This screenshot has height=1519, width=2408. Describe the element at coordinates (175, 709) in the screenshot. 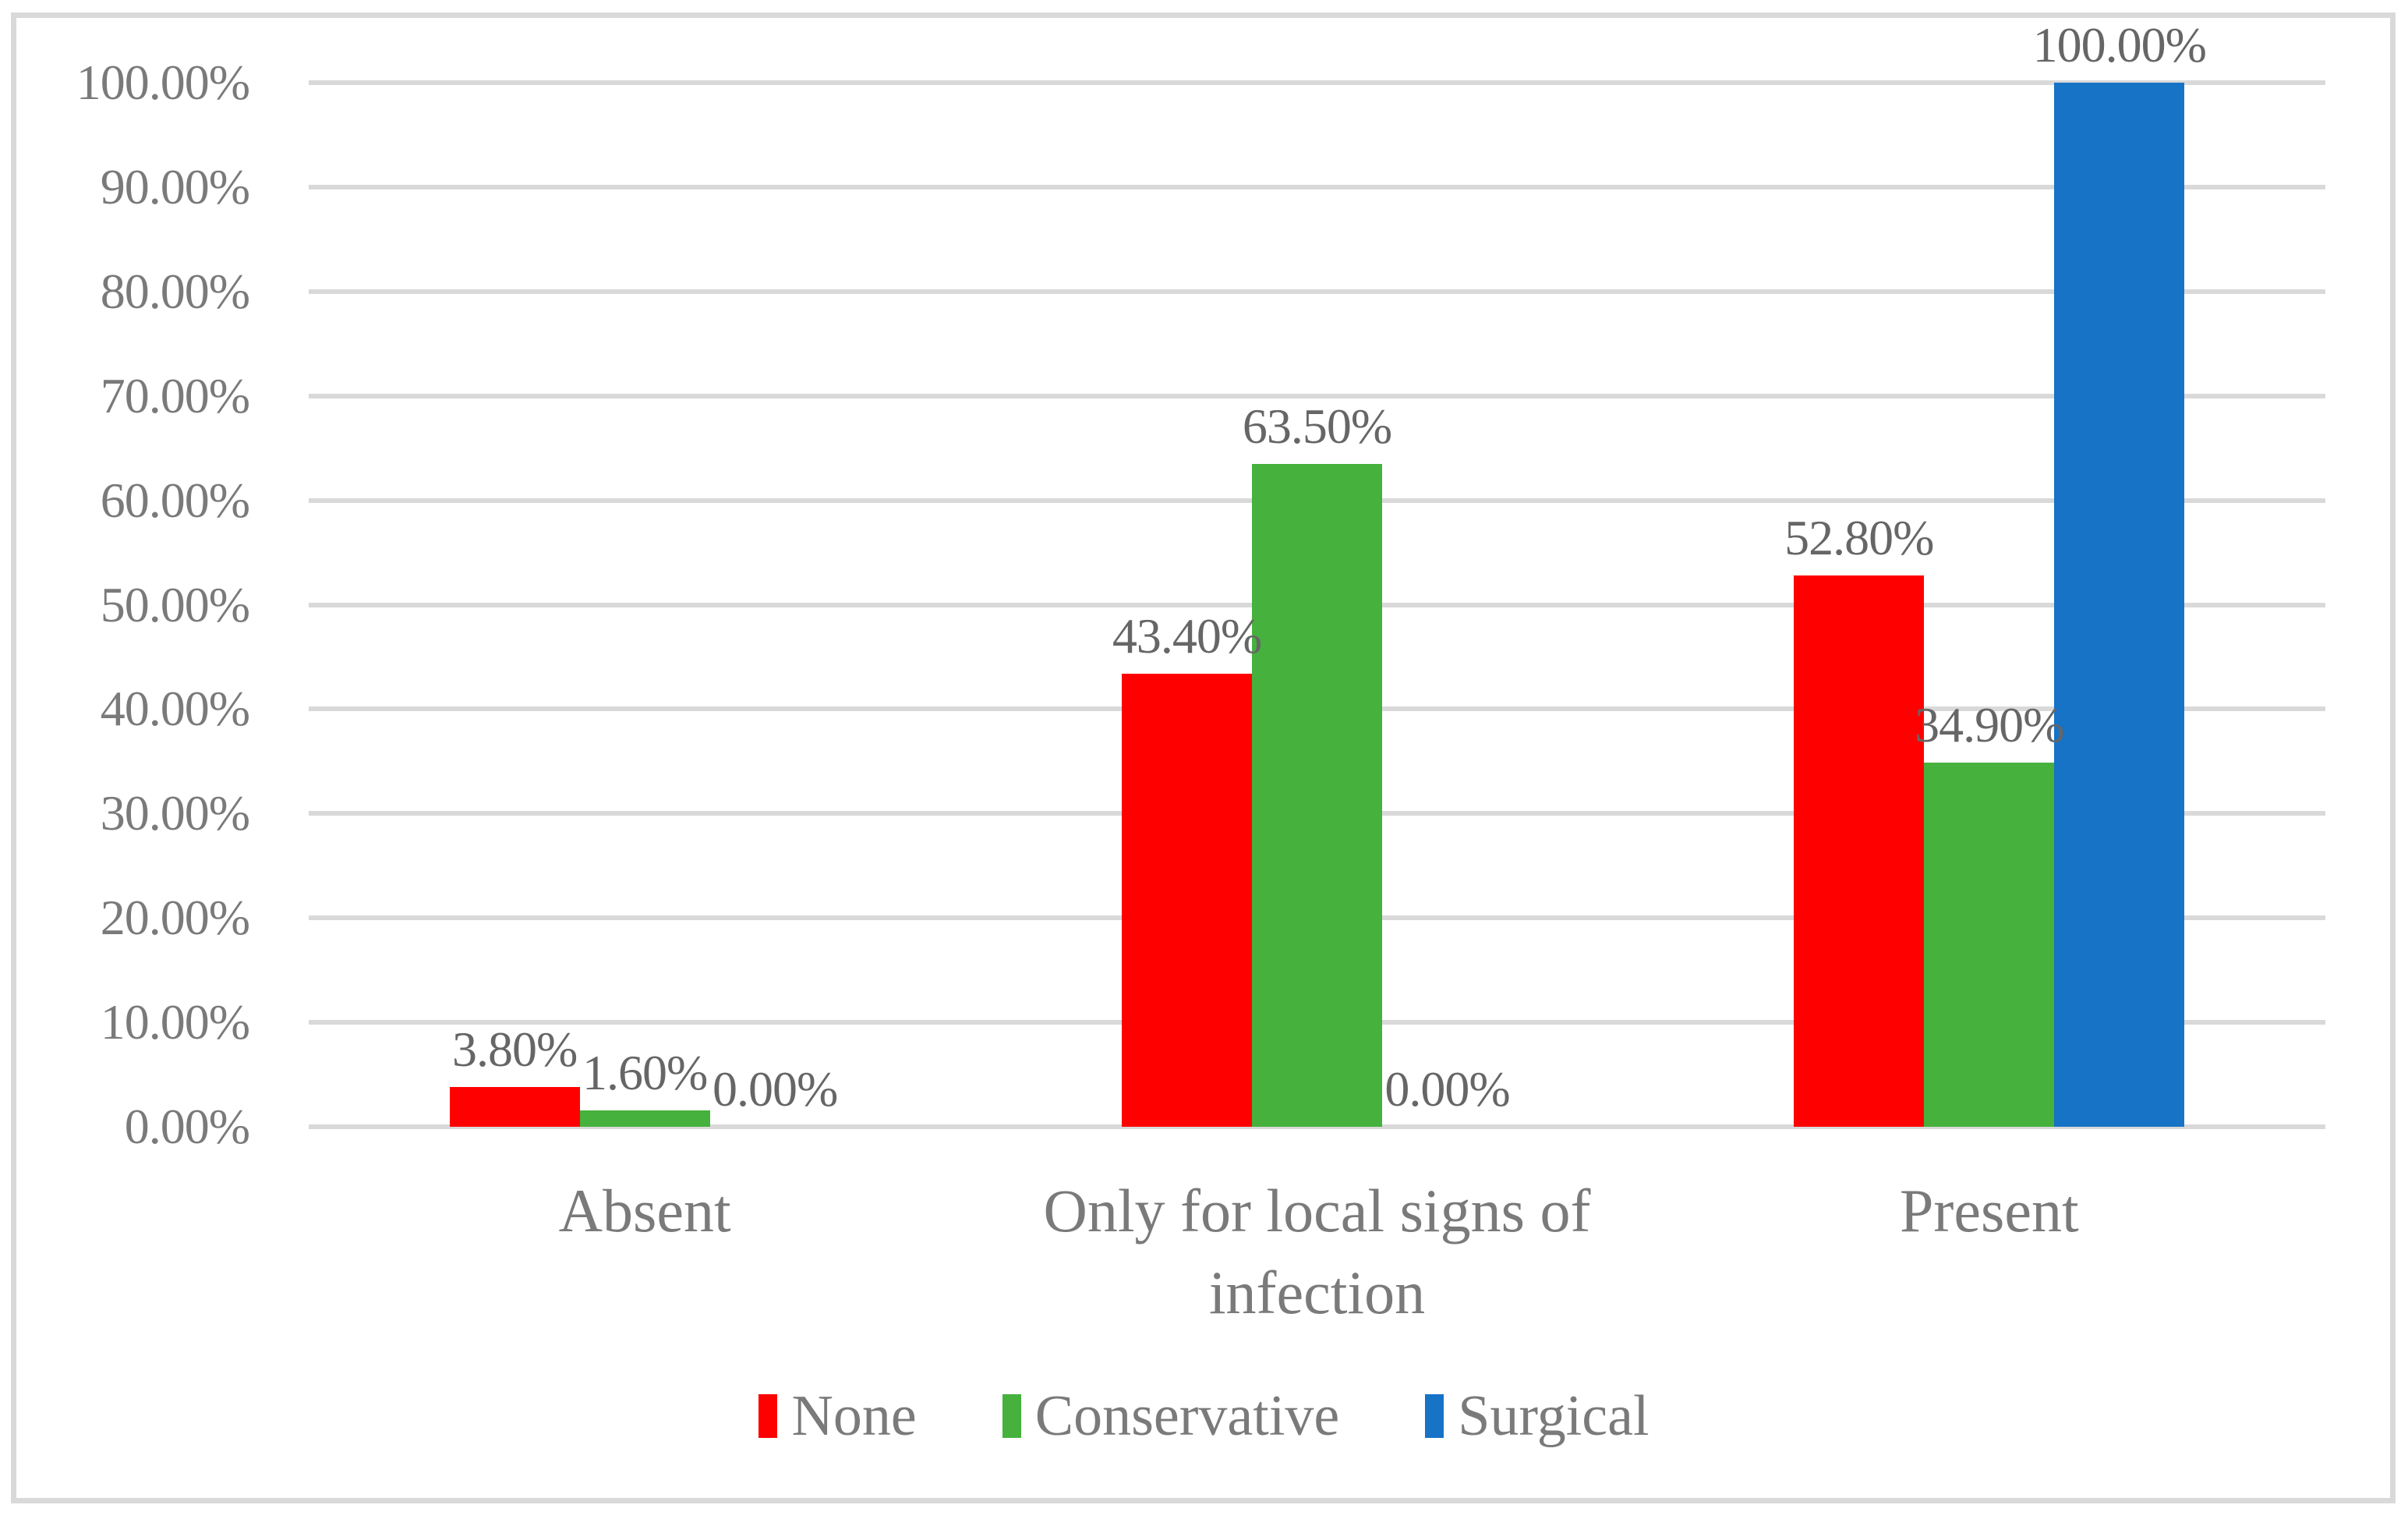

I see `y-axis-label-40: 40.00%` at that location.